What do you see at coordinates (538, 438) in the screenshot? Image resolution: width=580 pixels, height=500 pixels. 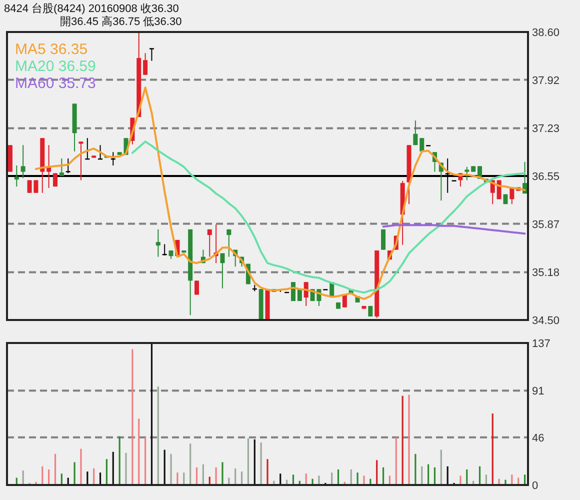 I see `y-tick-label: 46` at bounding box center [538, 438].